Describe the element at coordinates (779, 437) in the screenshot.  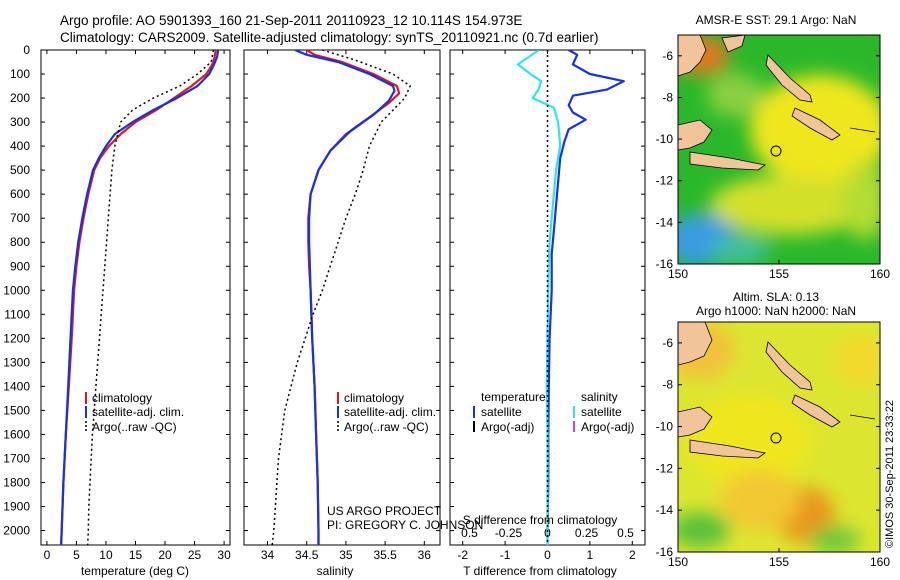
I see `sla-heatmap` at that location.